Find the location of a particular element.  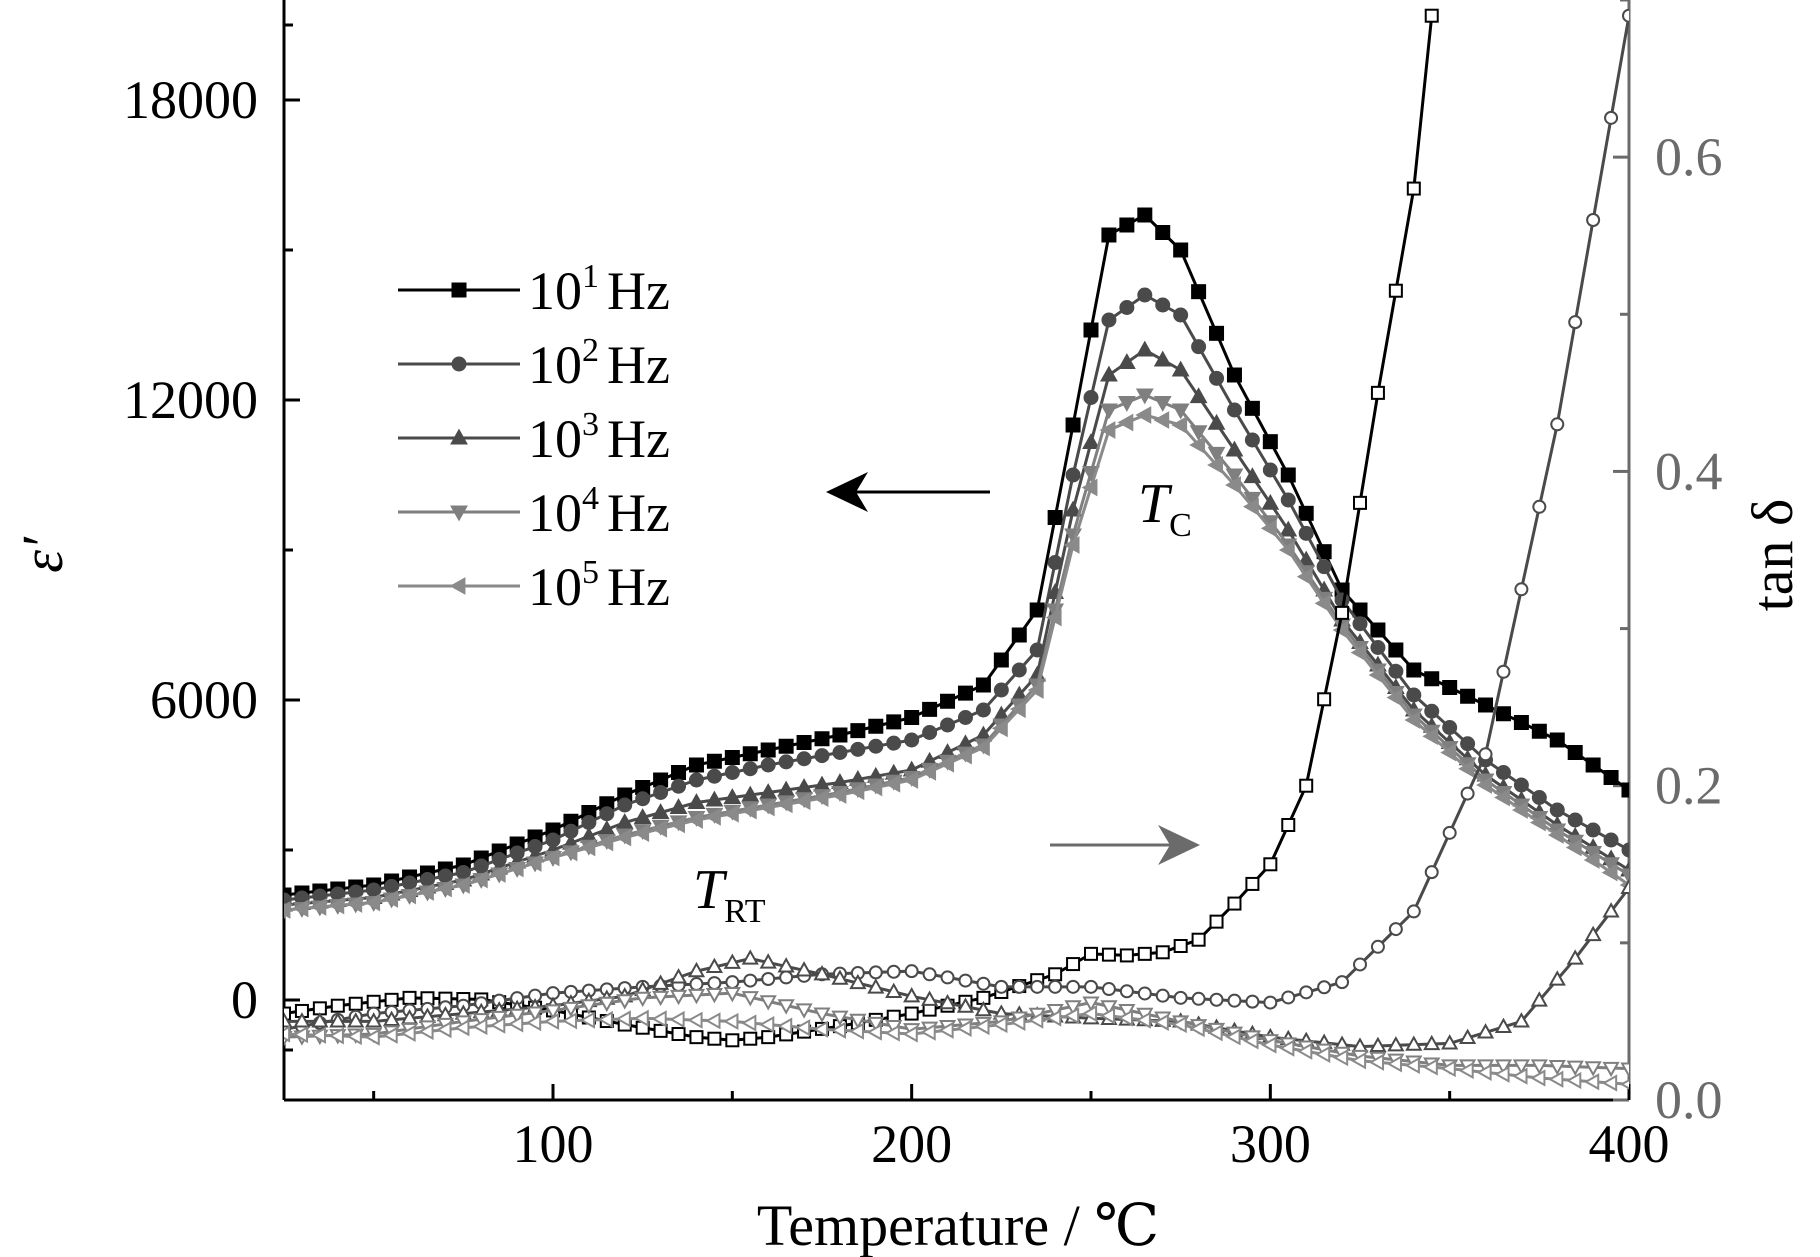

x-tick-label: 200 is located at coordinates (911, 1144).